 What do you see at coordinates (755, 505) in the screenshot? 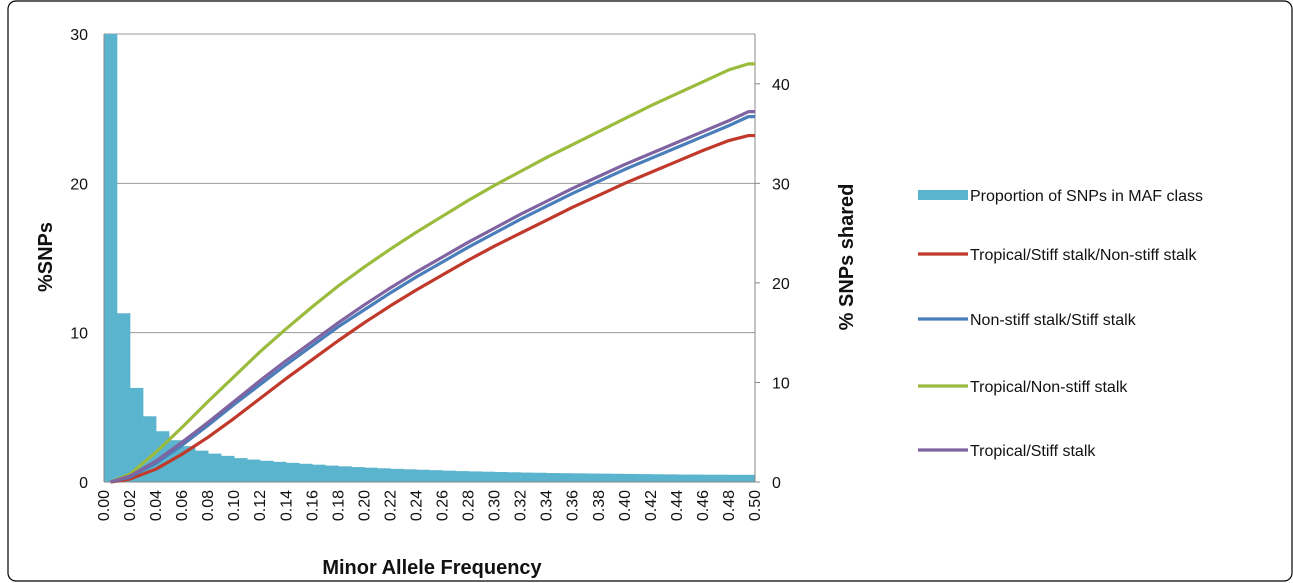
I see `x-tick-label: 0.50` at bounding box center [755, 505].